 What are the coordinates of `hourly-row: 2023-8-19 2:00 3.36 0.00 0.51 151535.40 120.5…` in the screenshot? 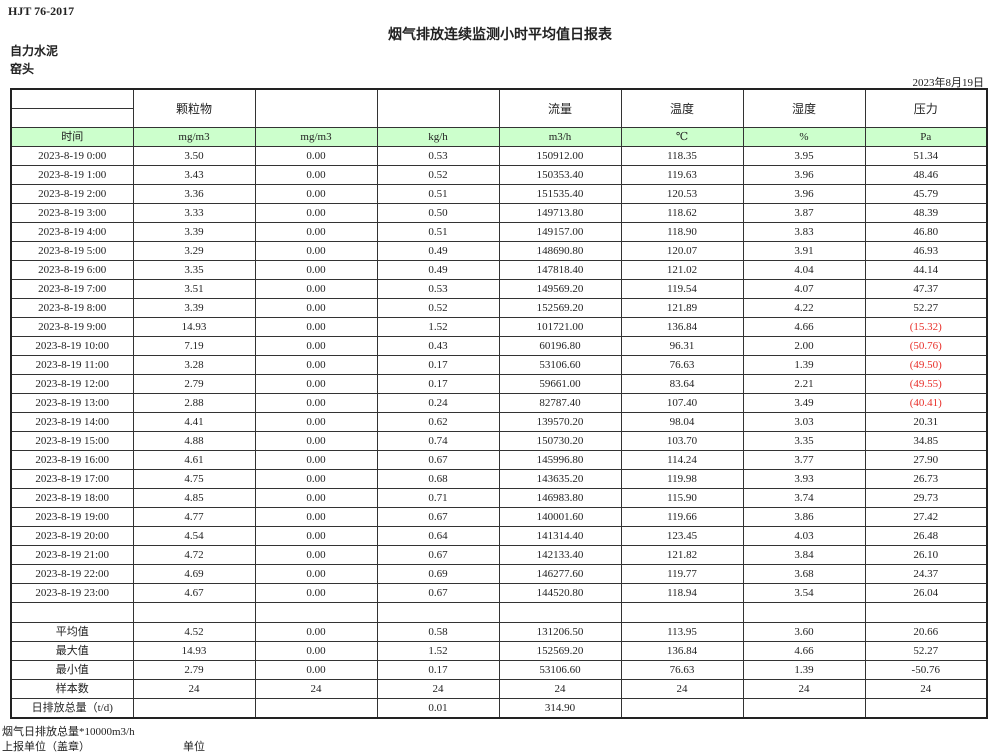 It's located at (499, 194).